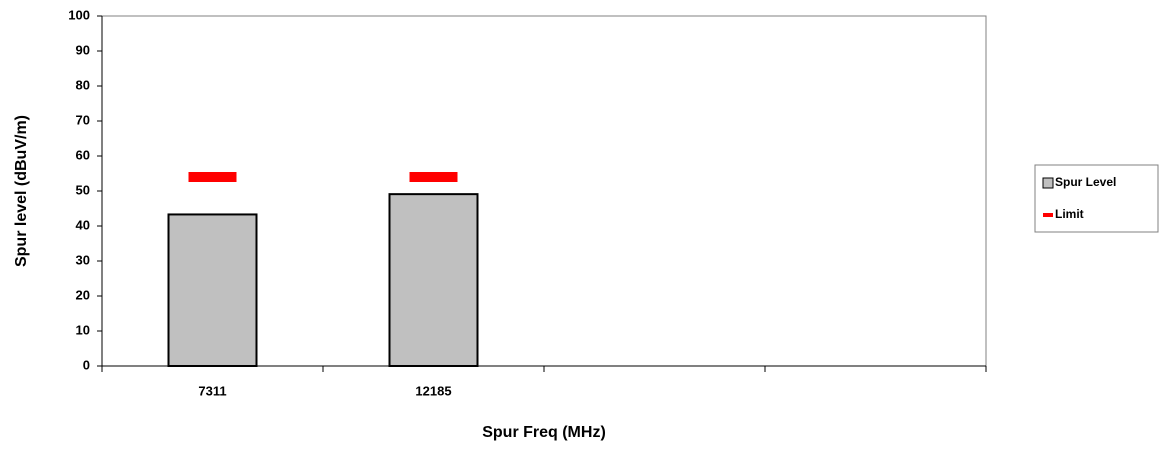  What do you see at coordinates (1085, 182) in the screenshot?
I see `legend-label: Spur Level` at bounding box center [1085, 182].